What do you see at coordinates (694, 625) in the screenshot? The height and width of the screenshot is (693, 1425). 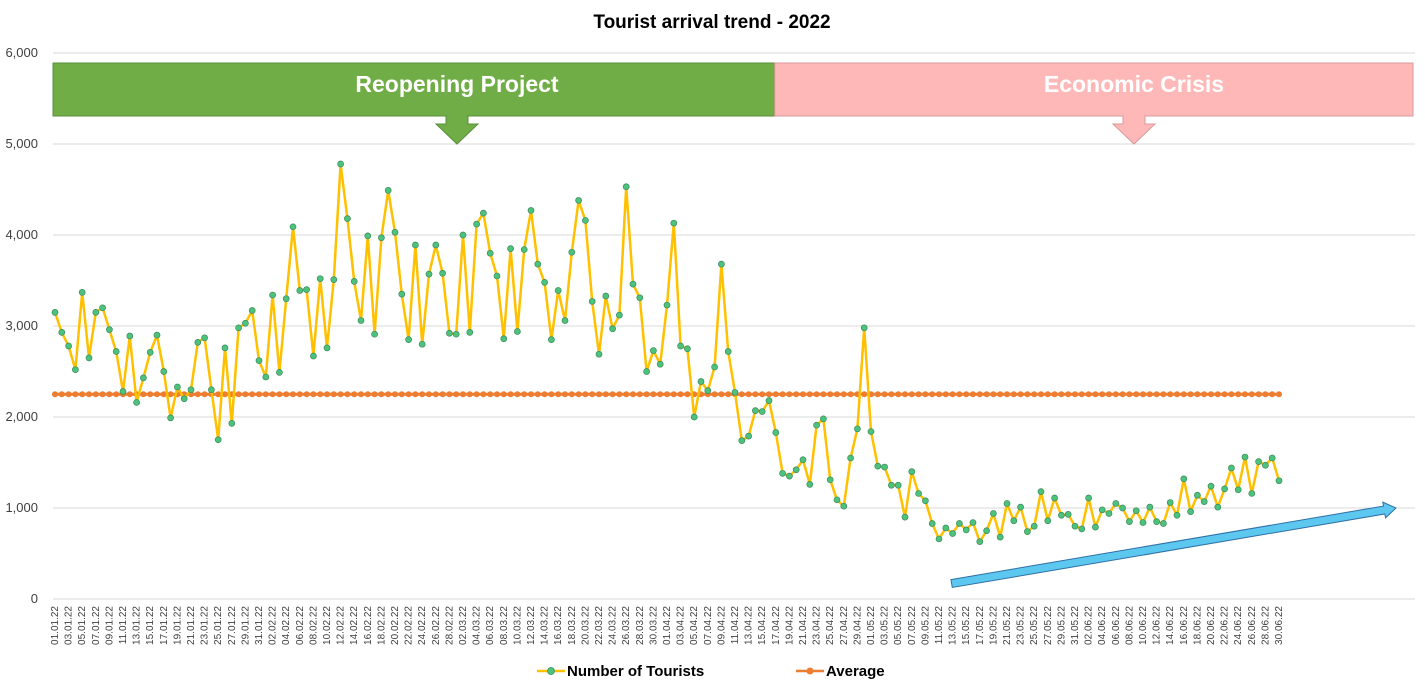 I see `x-tick-label: 05.04.22` at bounding box center [694, 625].